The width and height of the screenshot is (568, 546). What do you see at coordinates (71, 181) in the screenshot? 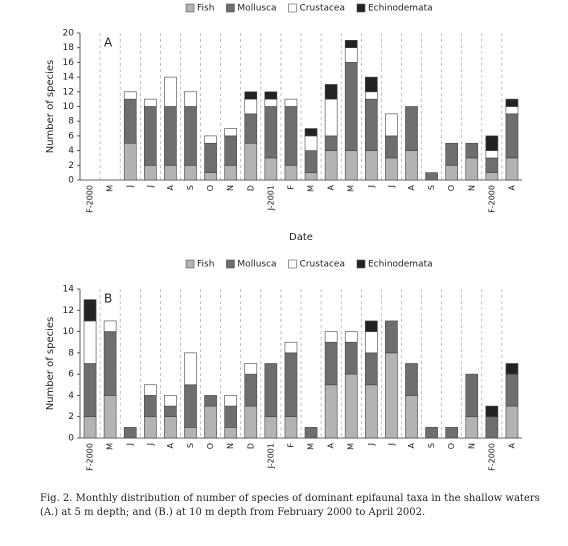
I see `y-tick-label: 0` at bounding box center [71, 181].